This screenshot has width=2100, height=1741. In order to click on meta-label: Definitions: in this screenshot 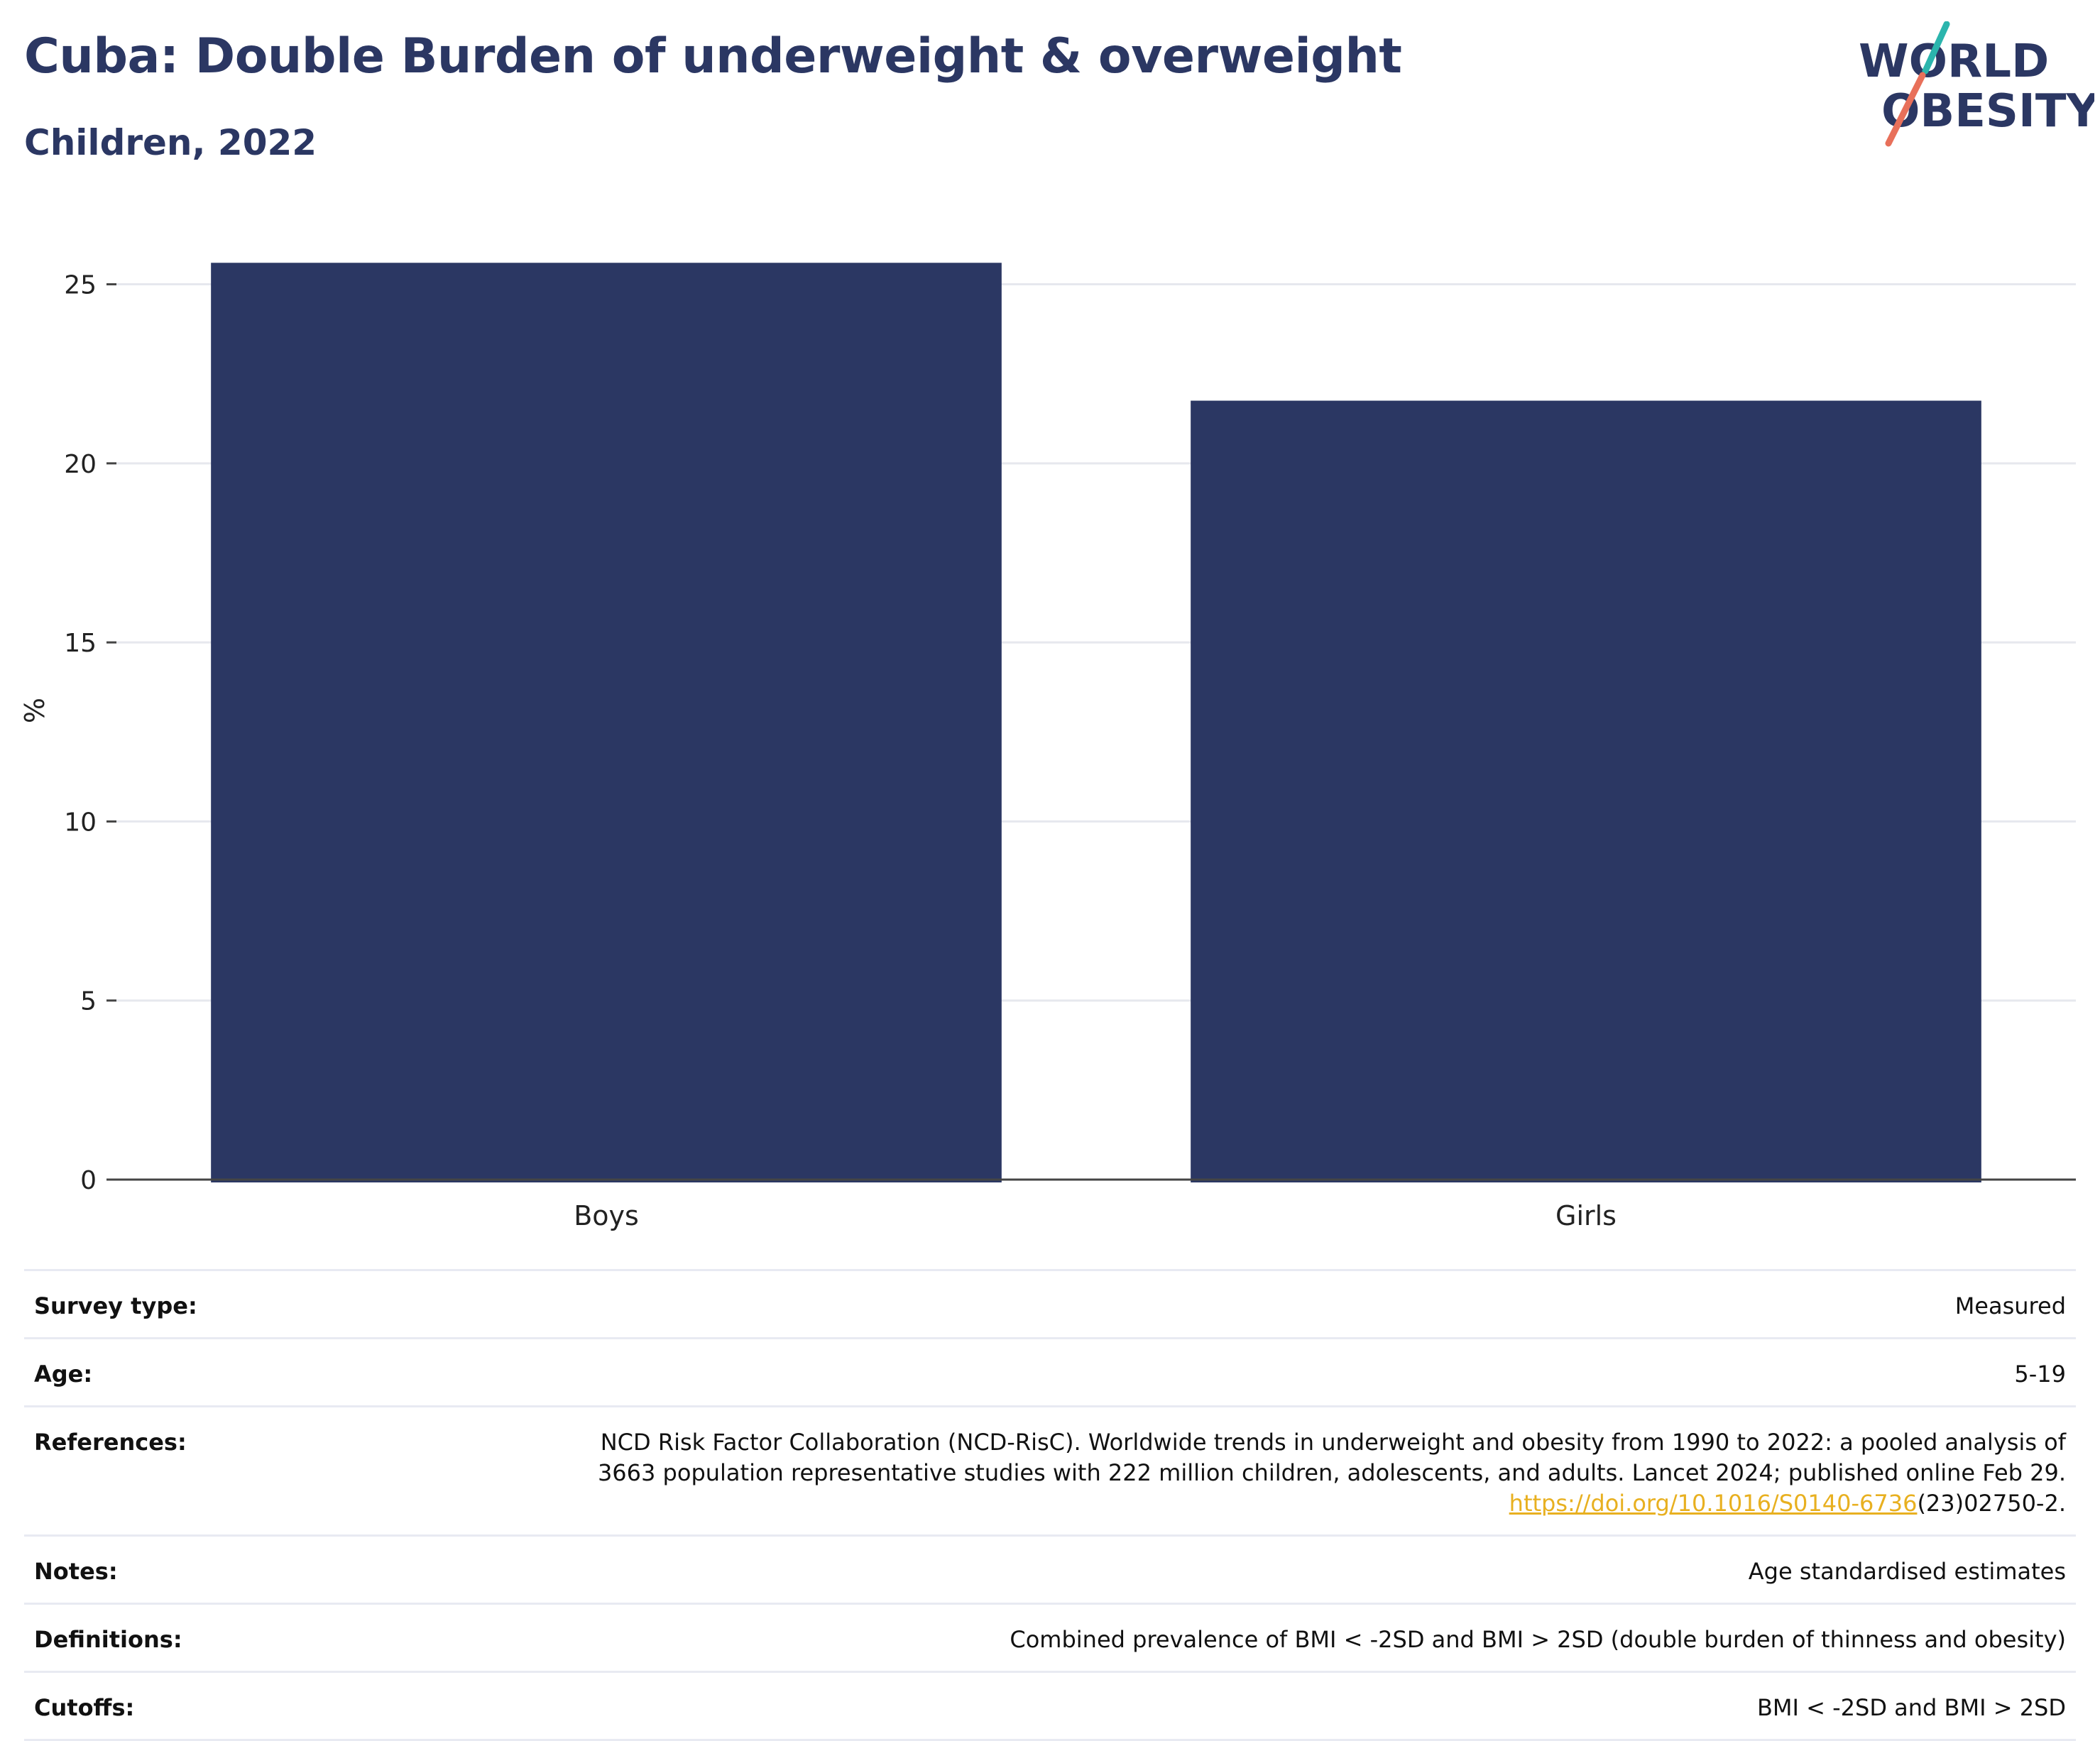, I will do `click(108, 1639)`.